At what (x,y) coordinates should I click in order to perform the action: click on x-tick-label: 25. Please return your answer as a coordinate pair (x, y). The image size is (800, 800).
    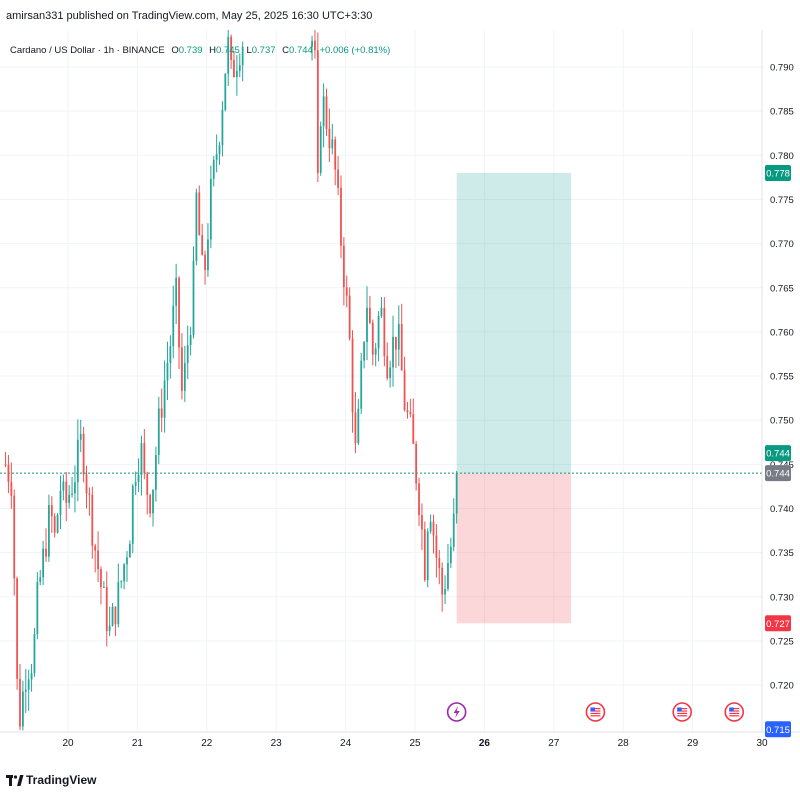
    Looking at the image, I should click on (415, 743).